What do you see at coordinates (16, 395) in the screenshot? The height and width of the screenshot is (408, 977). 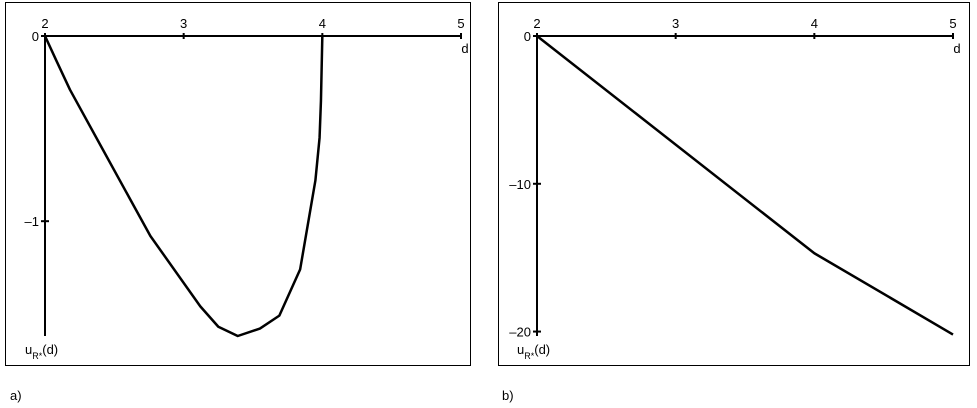 I see `panel-label: a)` at bounding box center [16, 395].